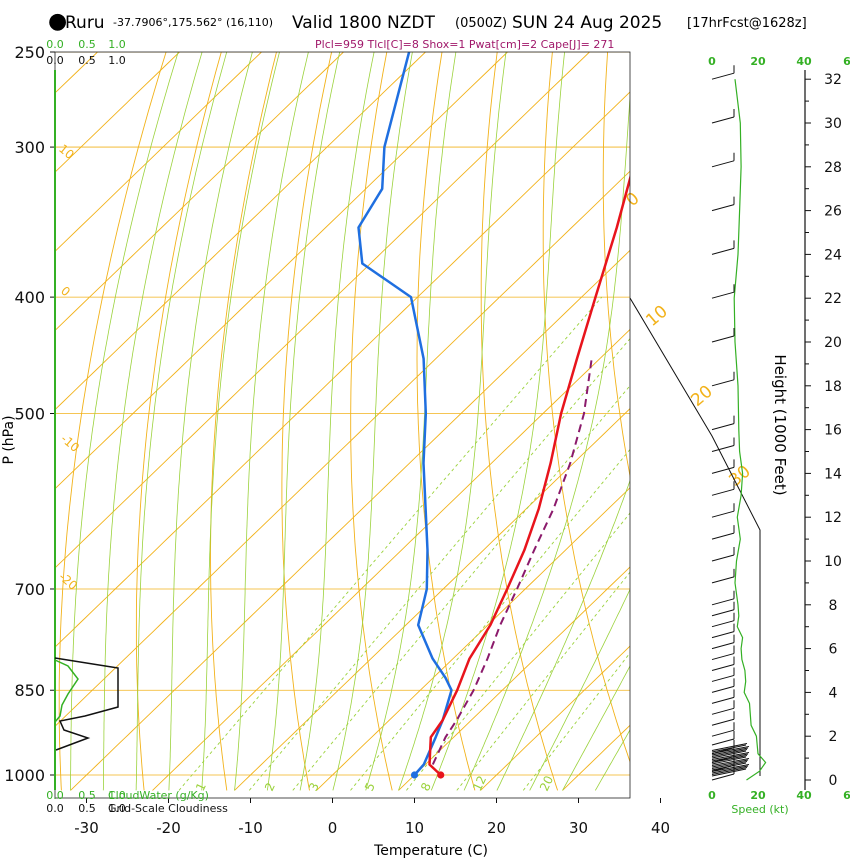 This screenshot has width=850, height=860. Describe the element at coordinates (578, 828) in the screenshot. I see `x-tick-label: 30` at that location.